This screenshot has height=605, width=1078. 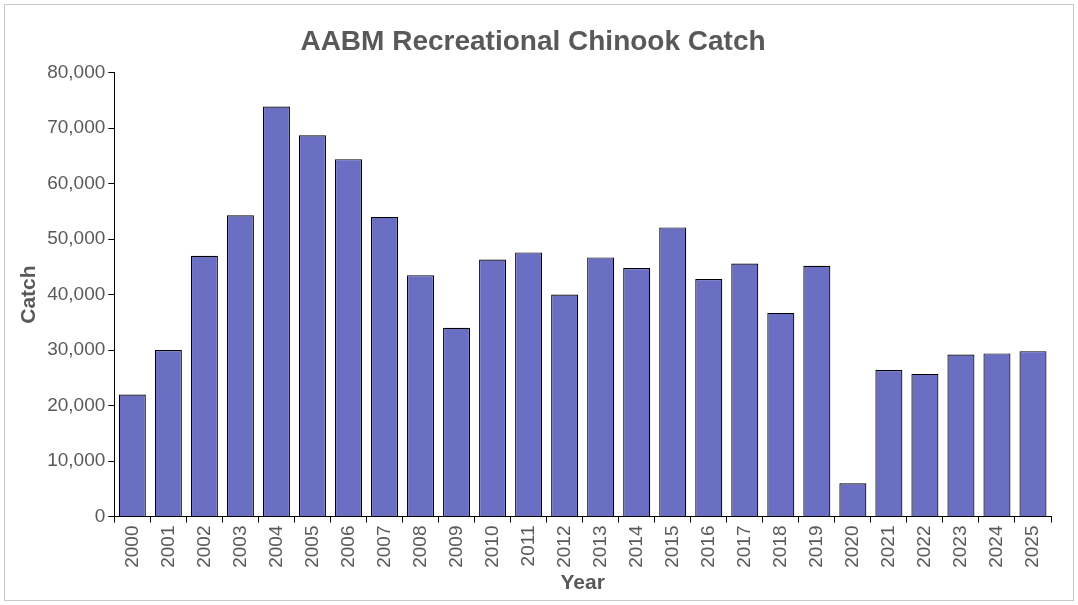 What do you see at coordinates (76, 349) in the screenshot?
I see `y-tick-label: 30,000` at bounding box center [76, 349].